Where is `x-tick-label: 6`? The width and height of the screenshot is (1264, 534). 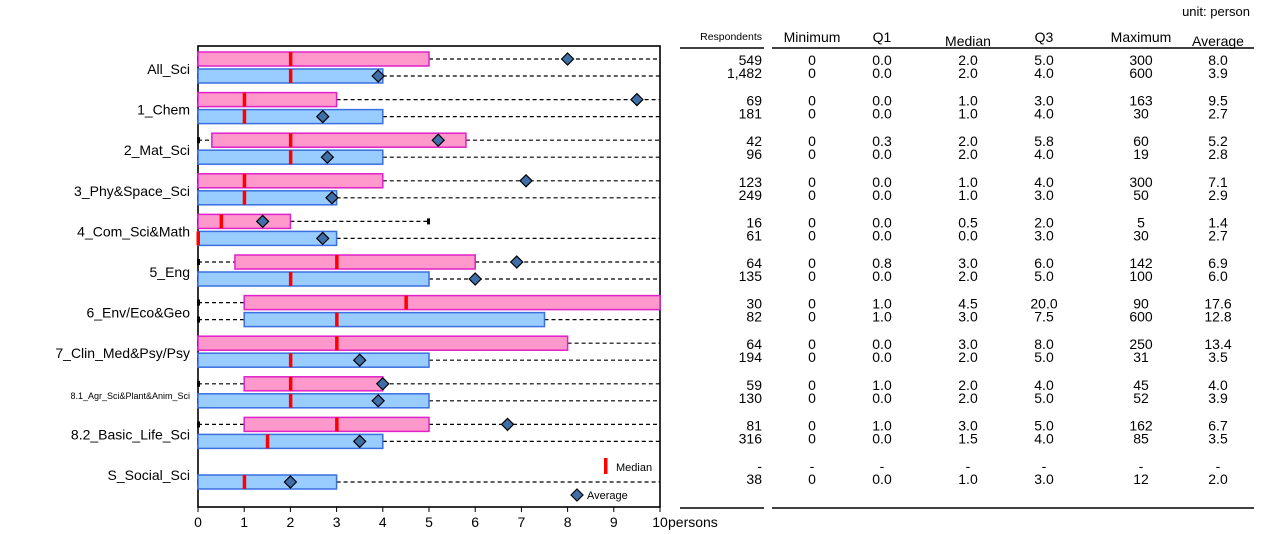
x-tick-label: 6 is located at coordinates (475, 522).